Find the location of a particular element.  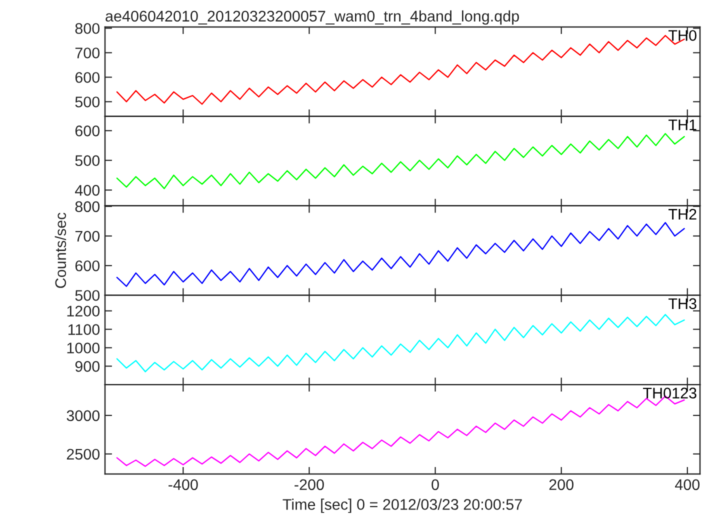

y-tick-label: 900 is located at coordinates (87, 366).